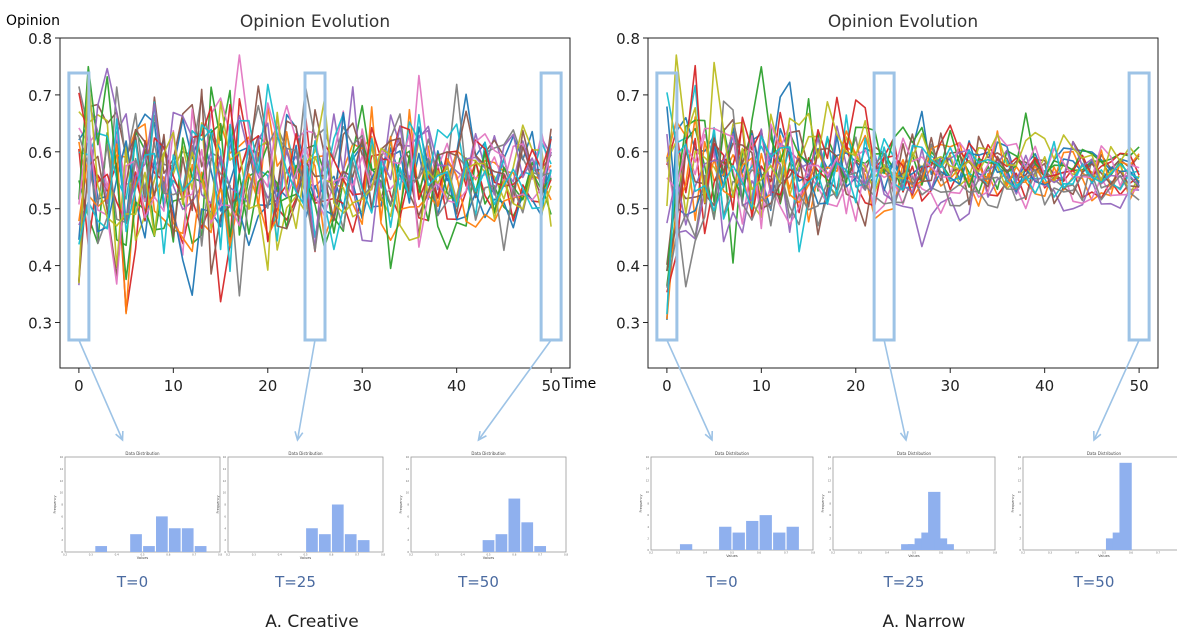  What do you see at coordinates (950, 386) in the screenshot?
I see `x-tick-label: 30` at bounding box center [950, 386].